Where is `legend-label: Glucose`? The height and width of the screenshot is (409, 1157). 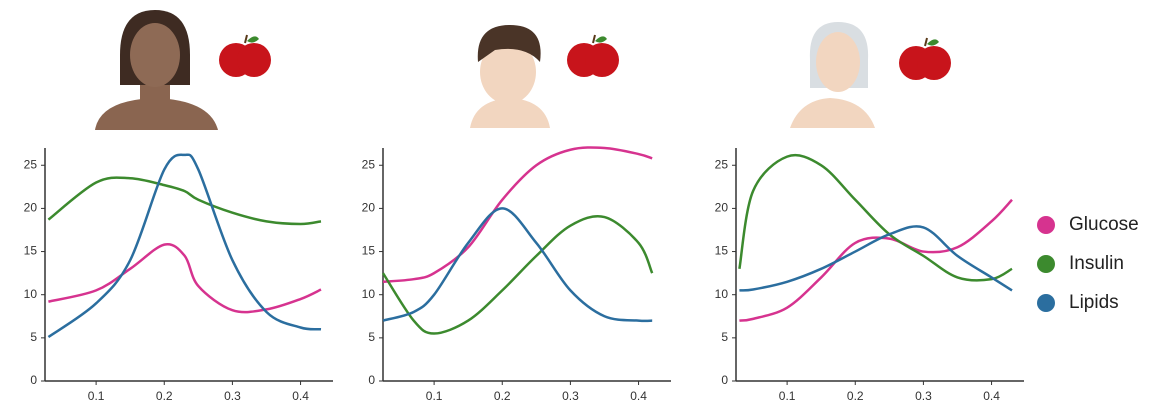 legend-label: Glucose is located at coordinates (1104, 224).